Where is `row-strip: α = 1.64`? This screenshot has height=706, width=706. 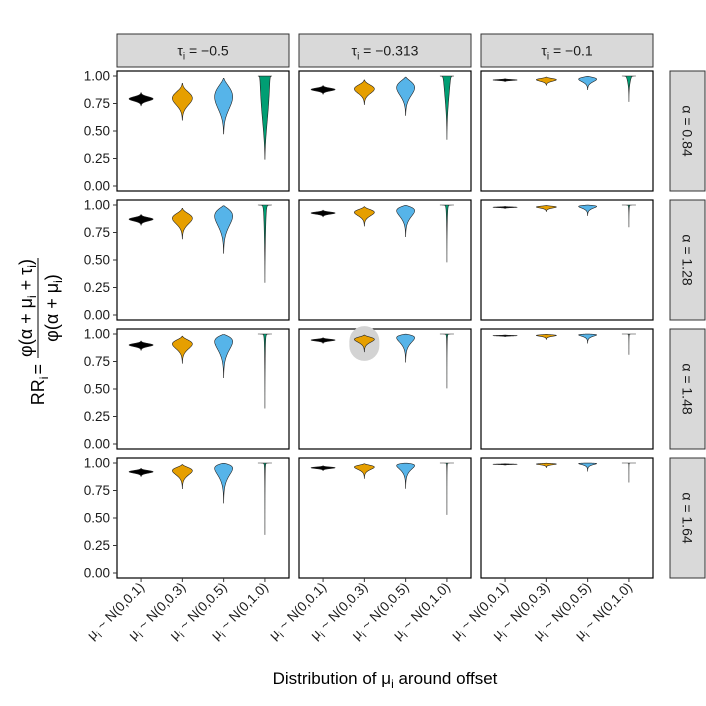
row-strip: α = 1.64 is located at coordinates (687, 518).